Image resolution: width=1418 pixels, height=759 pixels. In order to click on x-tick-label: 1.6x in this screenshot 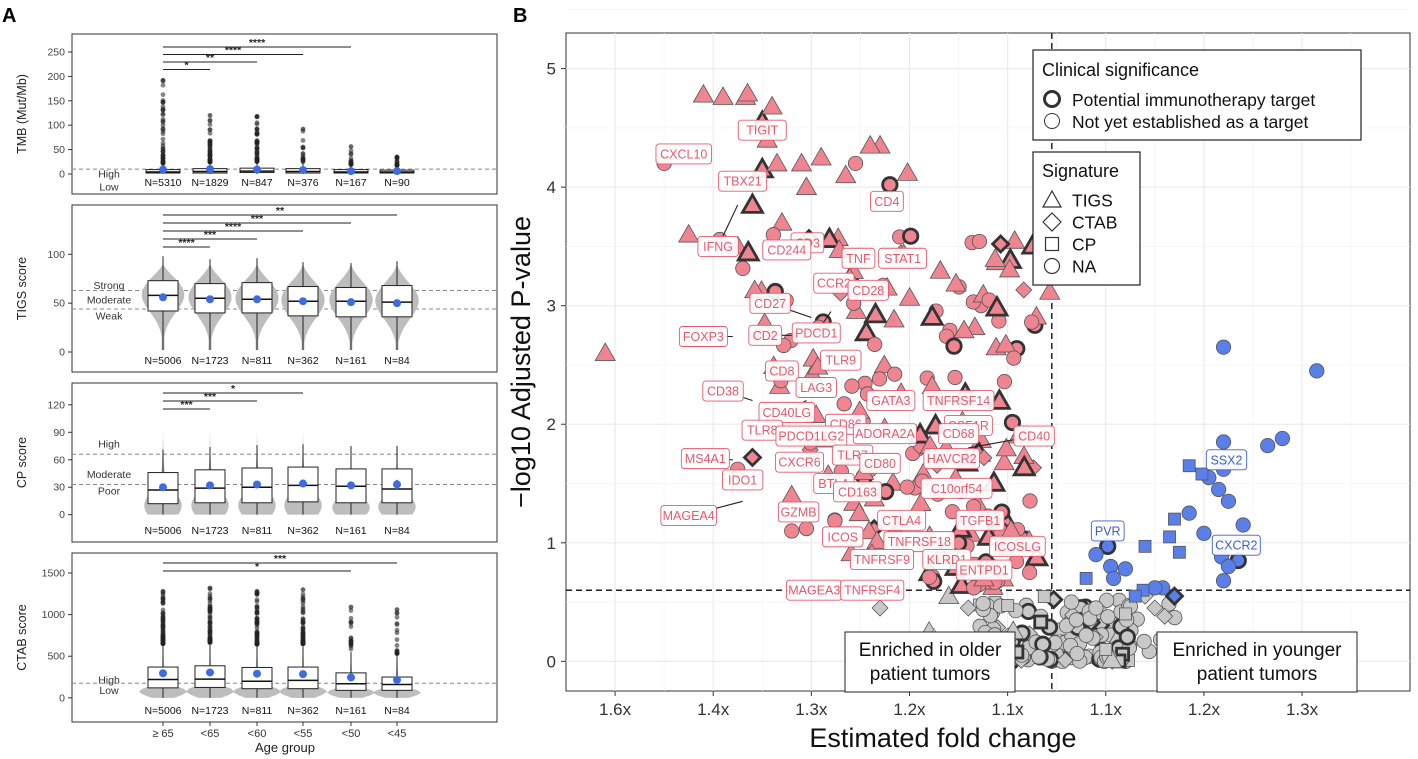, I will do `click(615, 709)`.